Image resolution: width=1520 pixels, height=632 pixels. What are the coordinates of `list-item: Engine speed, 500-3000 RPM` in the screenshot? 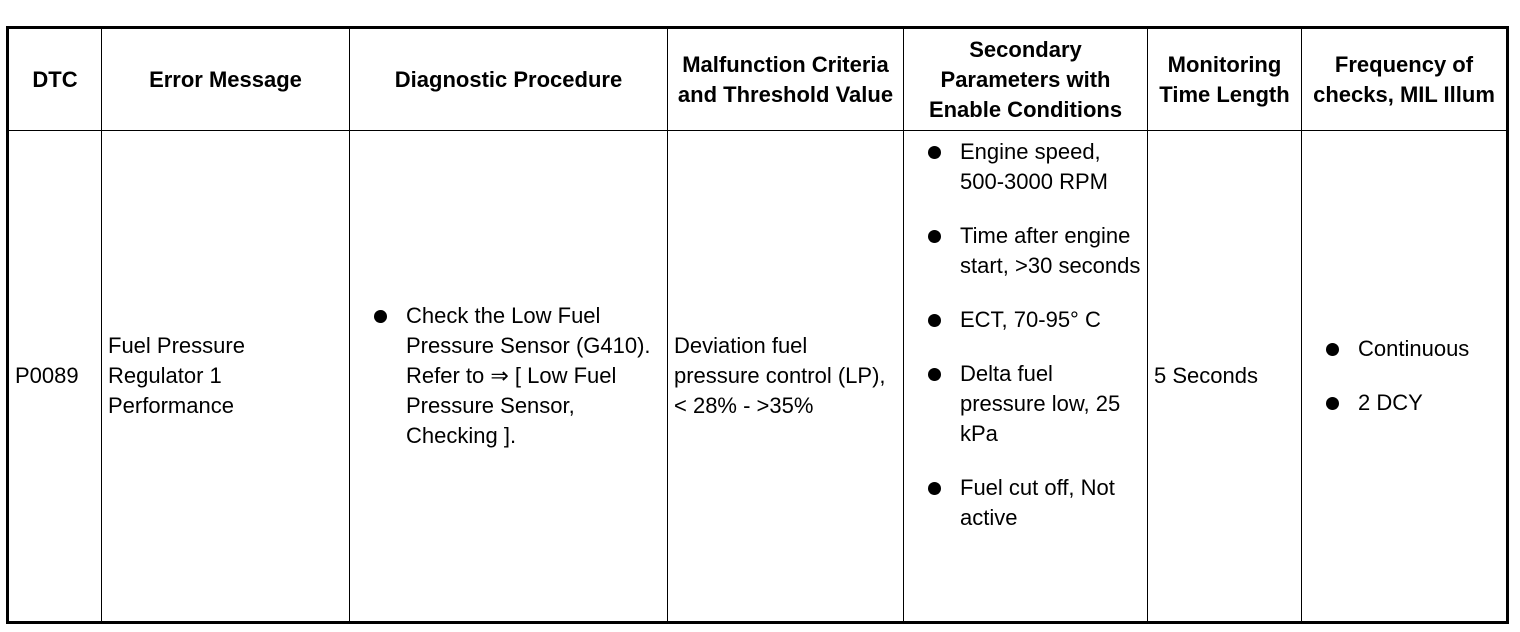 It's located at (1025, 167).